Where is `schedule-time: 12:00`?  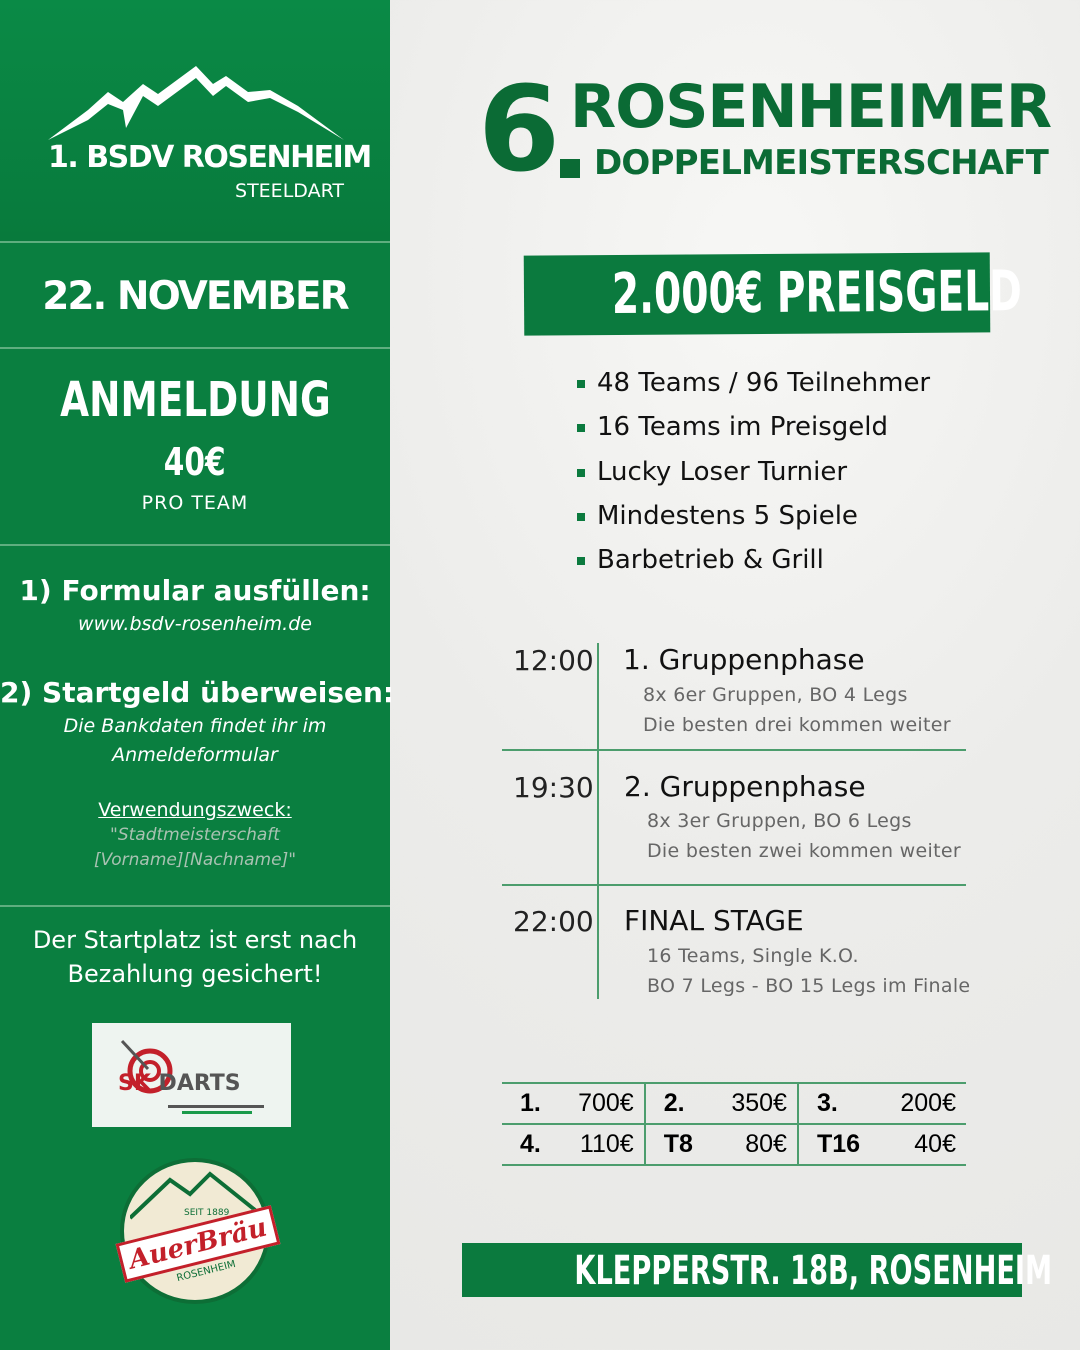
schedule-time: 12:00 is located at coordinates (553, 660).